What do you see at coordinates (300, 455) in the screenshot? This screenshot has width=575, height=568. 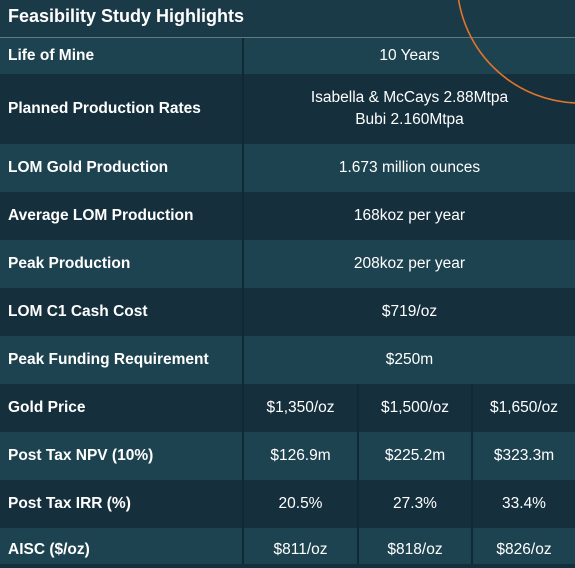 I see `table-cell: $126.9m` at bounding box center [300, 455].